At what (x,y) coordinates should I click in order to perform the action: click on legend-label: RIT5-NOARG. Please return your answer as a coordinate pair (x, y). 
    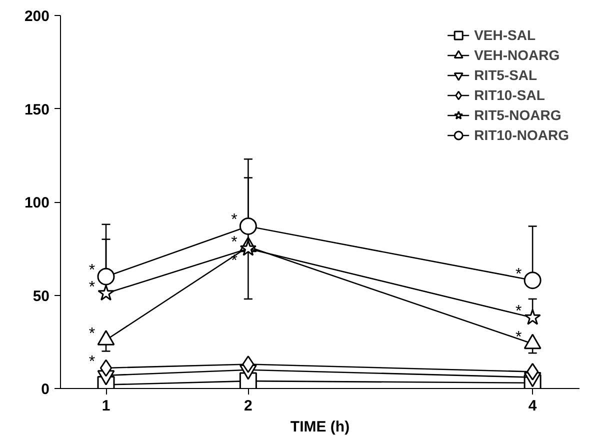
    Looking at the image, I should click on (518, 115).